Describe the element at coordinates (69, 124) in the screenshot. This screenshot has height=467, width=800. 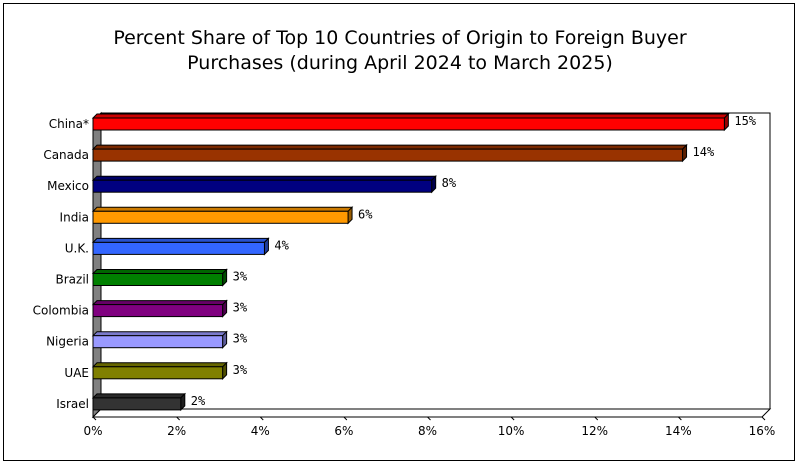
I see `category-label: China*` at that location.